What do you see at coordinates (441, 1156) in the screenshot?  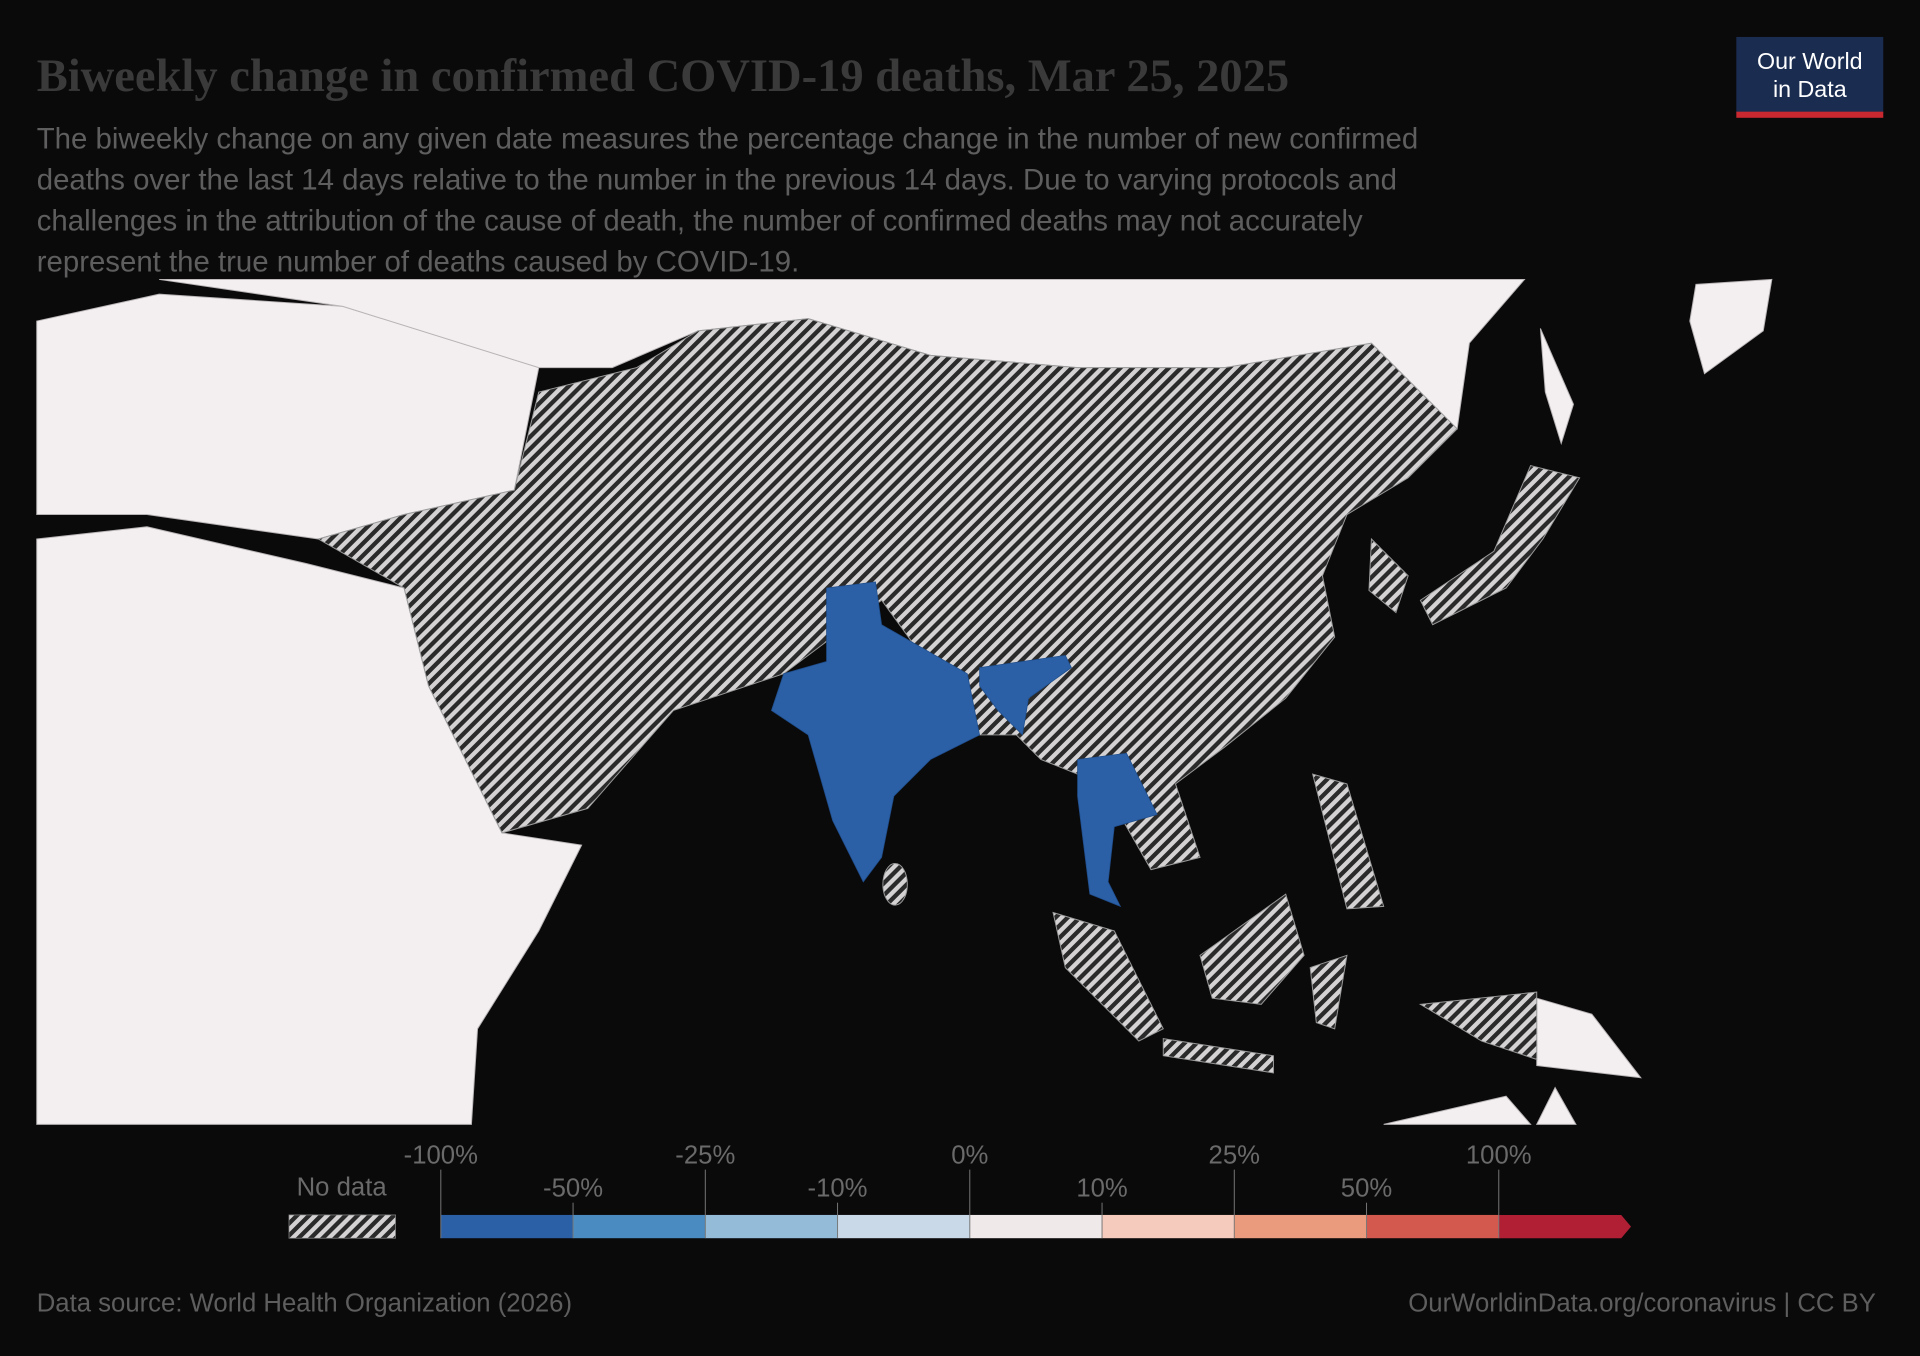 I see `legend-tick-label: -100%` at bounding box center [441, 1156].